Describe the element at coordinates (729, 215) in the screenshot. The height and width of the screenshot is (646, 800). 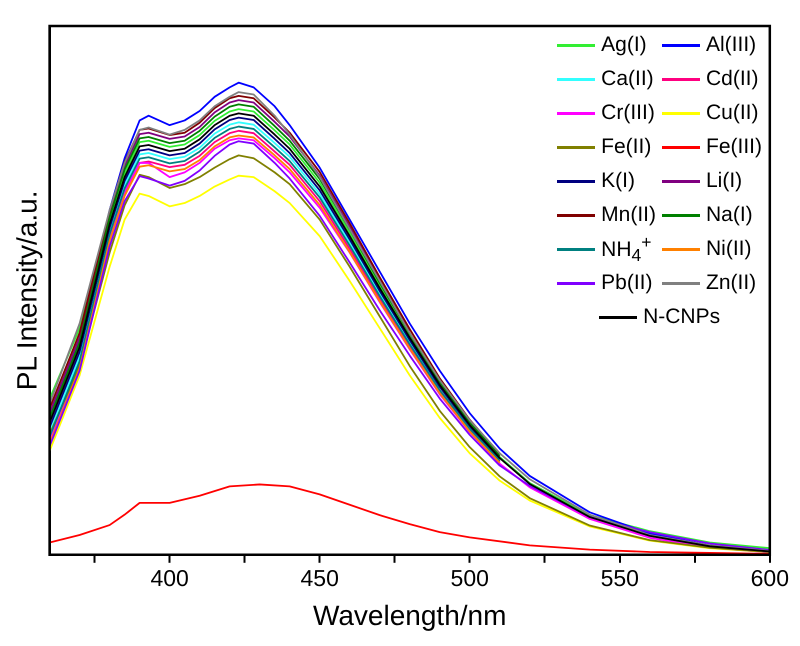
I see `legend-label: Na(I)` at that location.